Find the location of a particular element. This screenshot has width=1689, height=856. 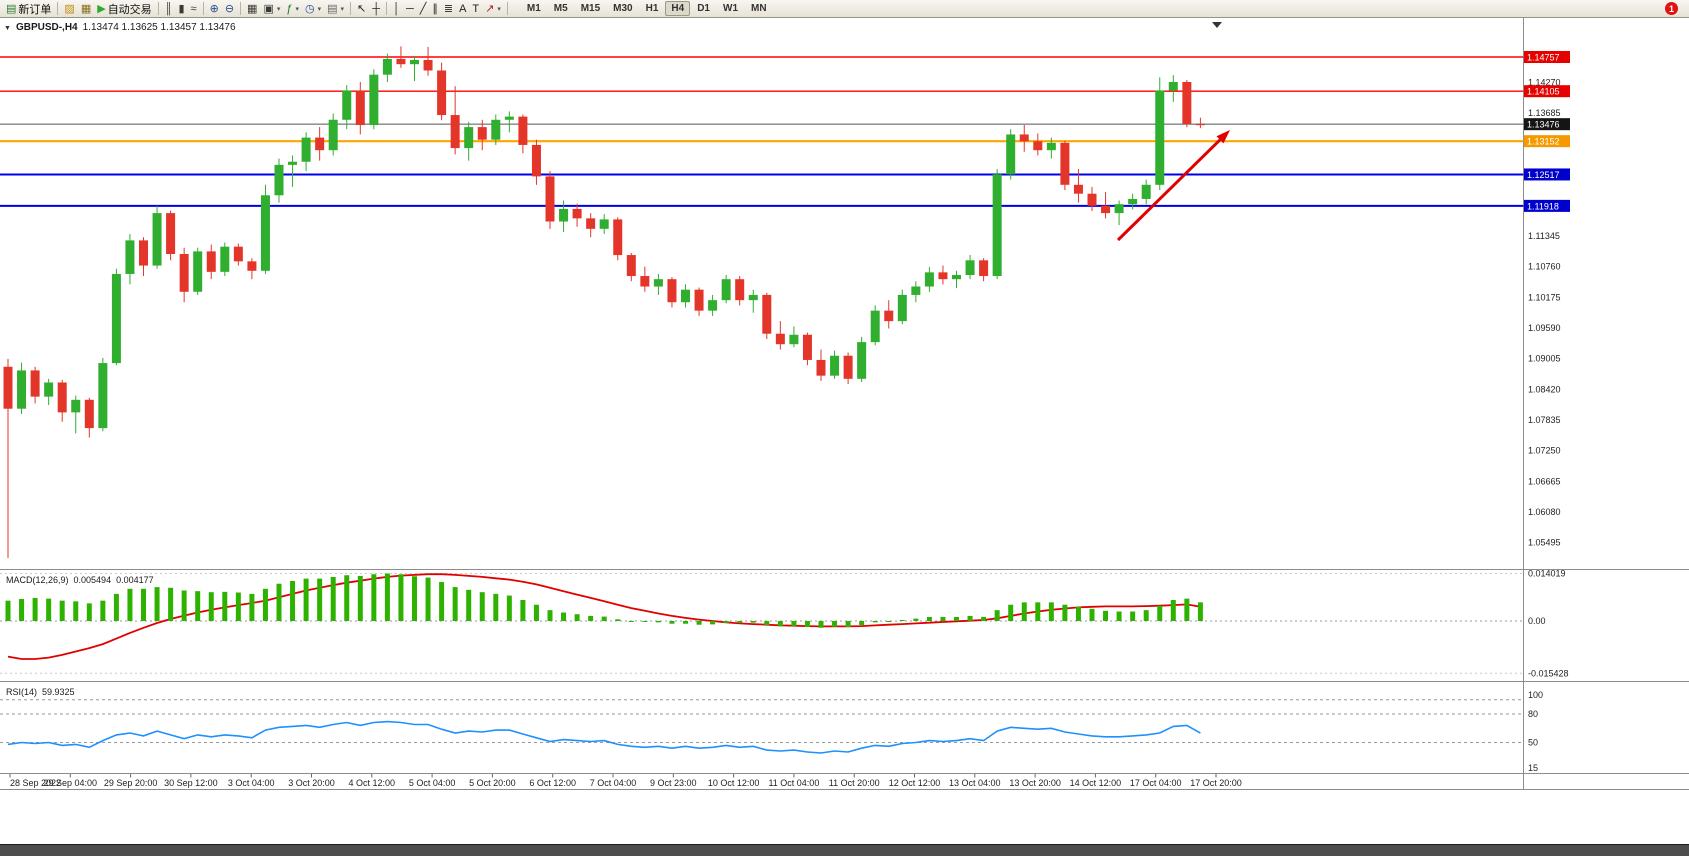

timeframe-m5: M5 is located at coordinates (560, 8).